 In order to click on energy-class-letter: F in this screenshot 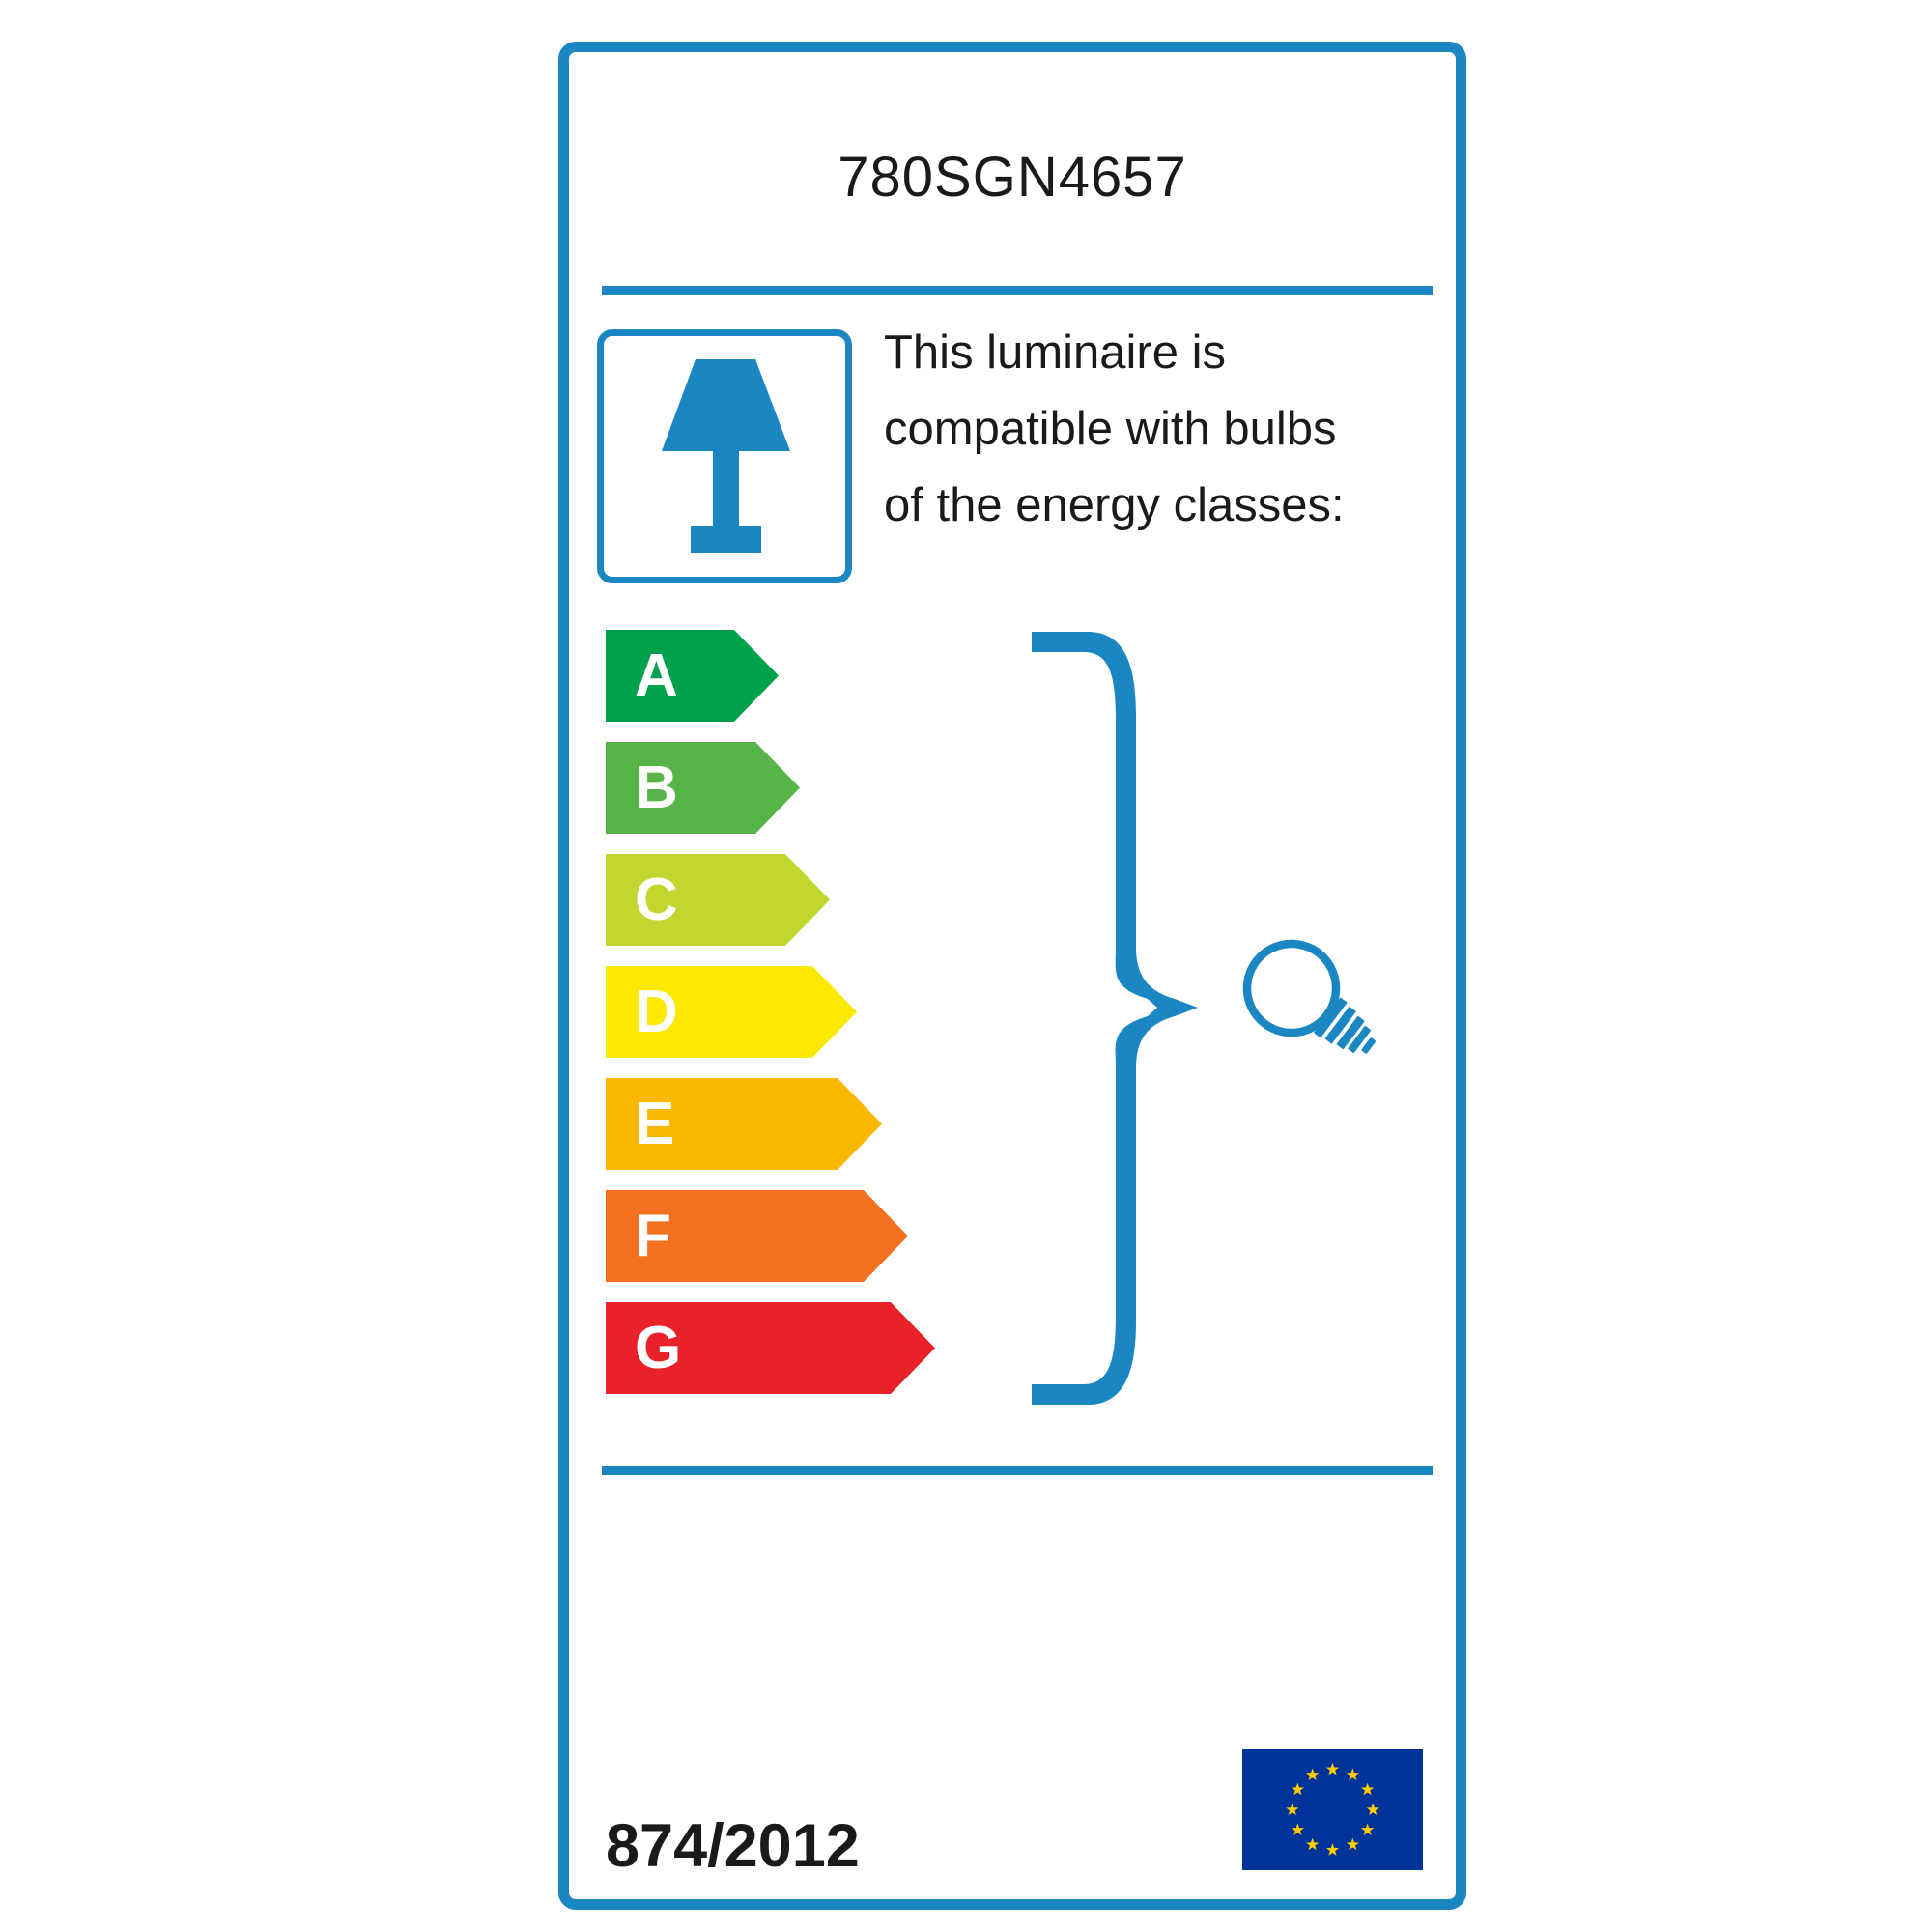, I will do `click(653, 1236)`.